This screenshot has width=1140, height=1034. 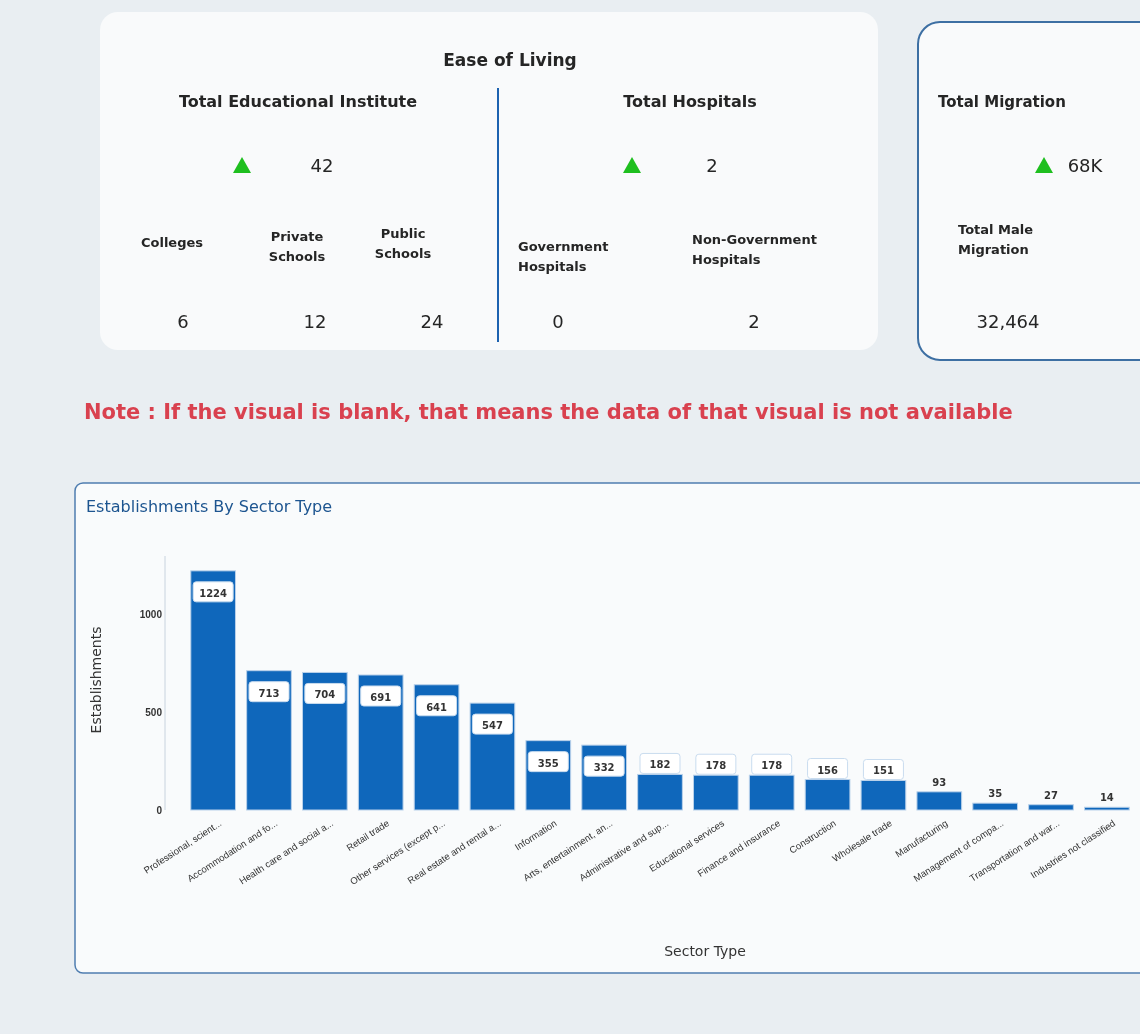 I want to click on data-label: 1224, so click(x=213, y=593).